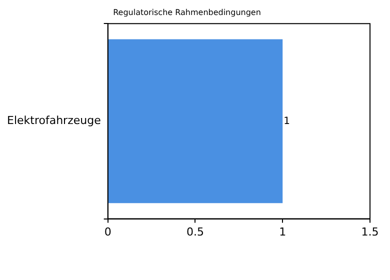  What do you see at coordinates (282, 231) in the screenshot?
I see `x-tick-label: 1` at bounding box center [282, 231].